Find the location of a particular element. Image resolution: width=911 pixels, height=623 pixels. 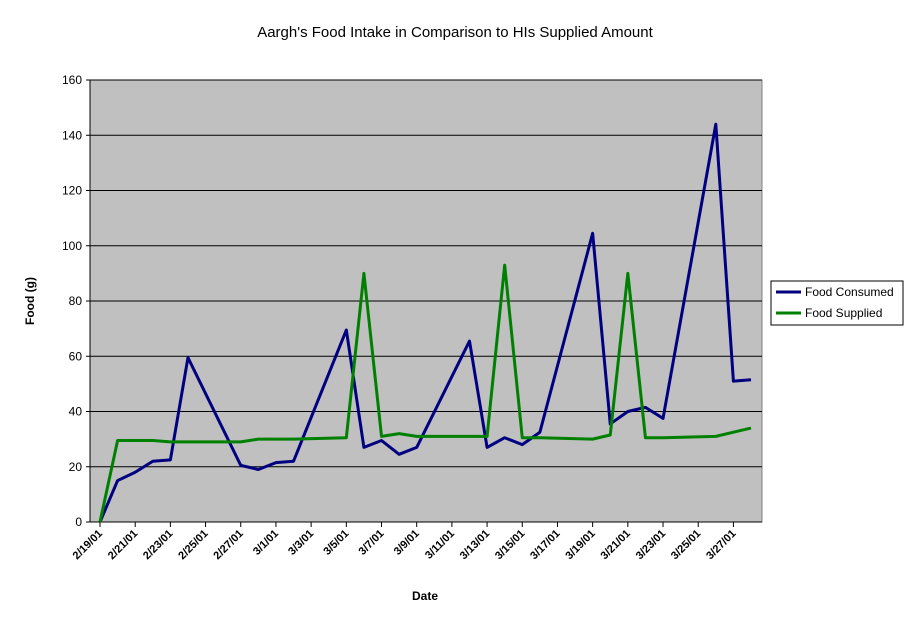

y-tick-label: 100 is located at coordinates (72, 246).